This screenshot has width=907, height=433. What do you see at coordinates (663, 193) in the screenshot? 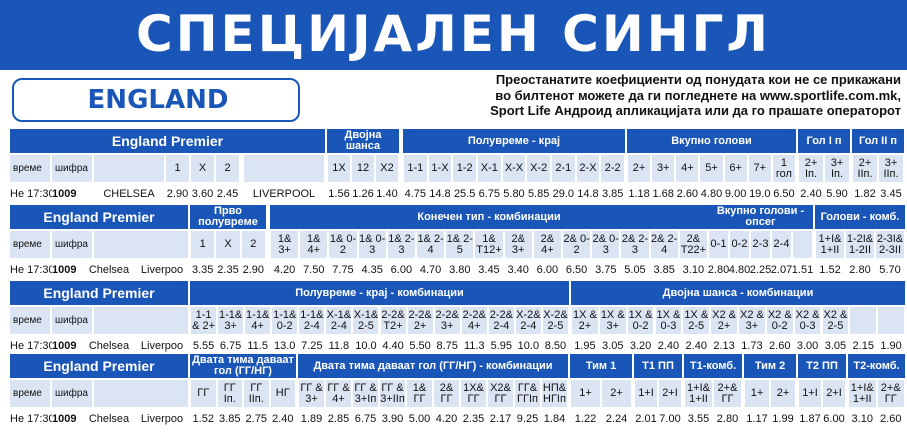
I see `odds-cell: 1.68` at bounding box center [663, 193].